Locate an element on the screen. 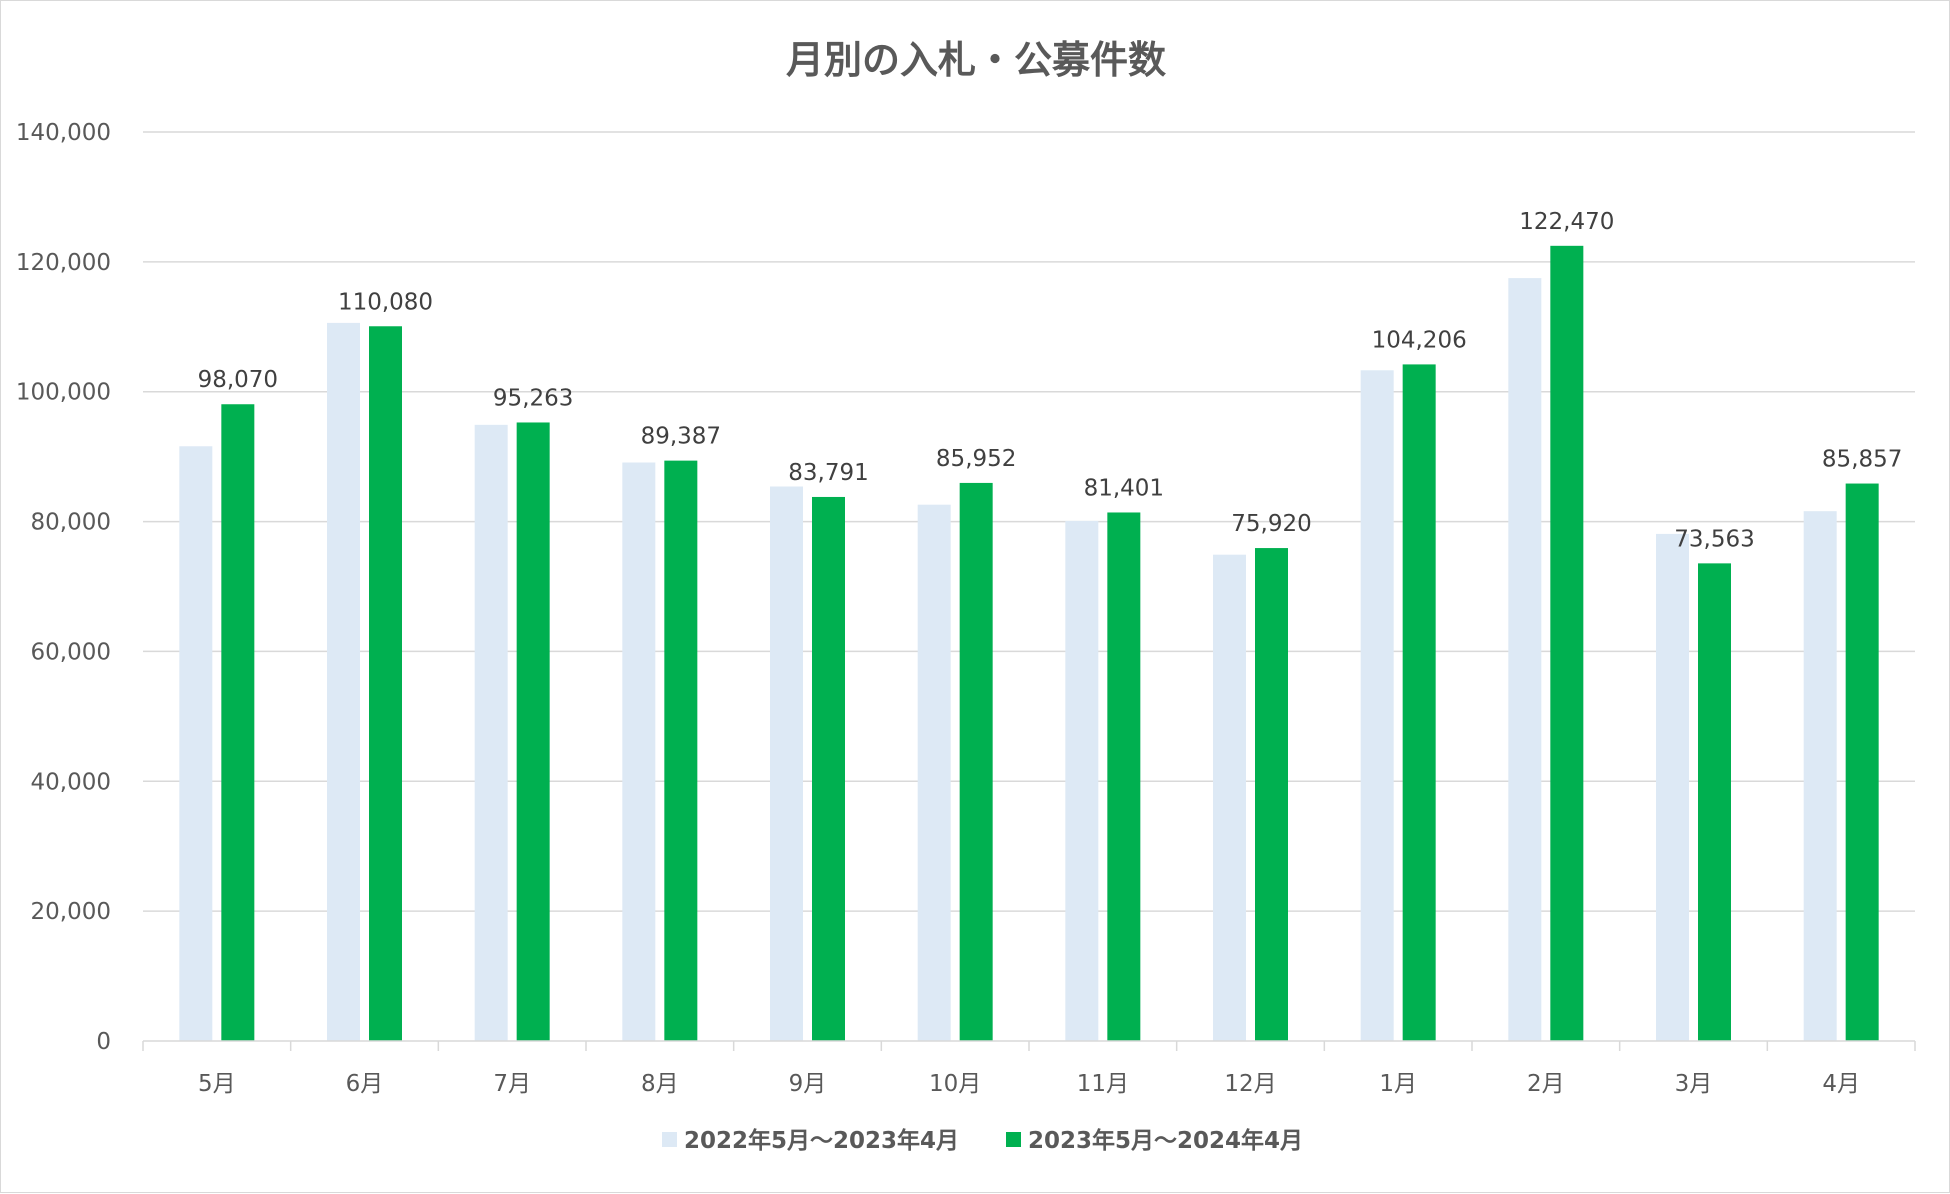  legend-swatch-2023-2024 is located at coordinates (1013, 1139).